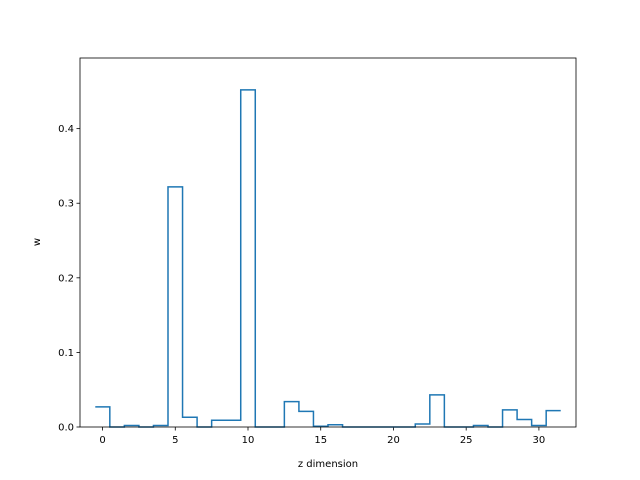 The image size is (640, 480). What do you see at coordinates (248, 440) in the screenshot?
I see `x-tick-label: 10` at bounding box center [248, 440].